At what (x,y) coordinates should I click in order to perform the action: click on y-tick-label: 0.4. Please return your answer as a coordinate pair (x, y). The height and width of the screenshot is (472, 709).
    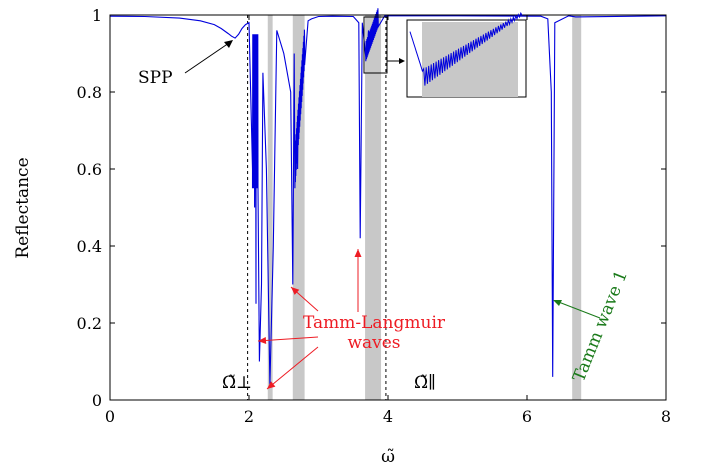
    Looking at the image, I should click on (89, 246).